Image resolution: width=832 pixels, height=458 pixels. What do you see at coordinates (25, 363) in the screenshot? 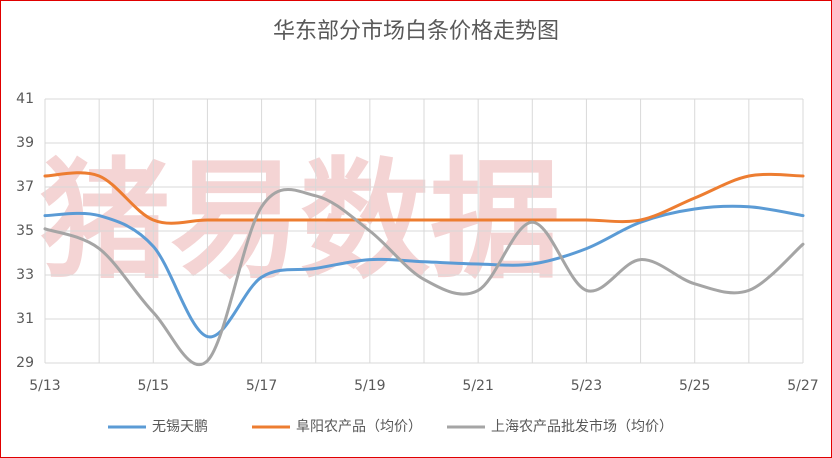
I see `y-tick-label: 29` at bounding box center [25, 363].